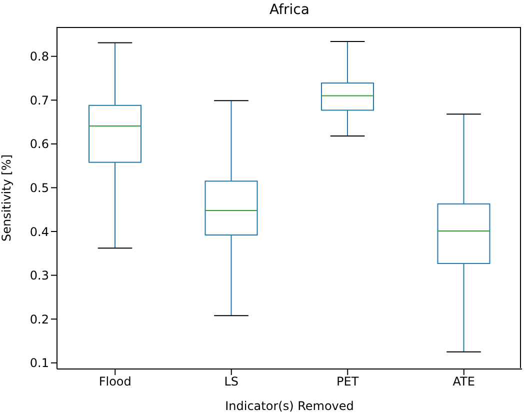 The height and width of the screenshot is (416, 525). Describe the element at coordinates (39, 275) in the screenshot. I see `y-tick-label: 0.3` at that location.